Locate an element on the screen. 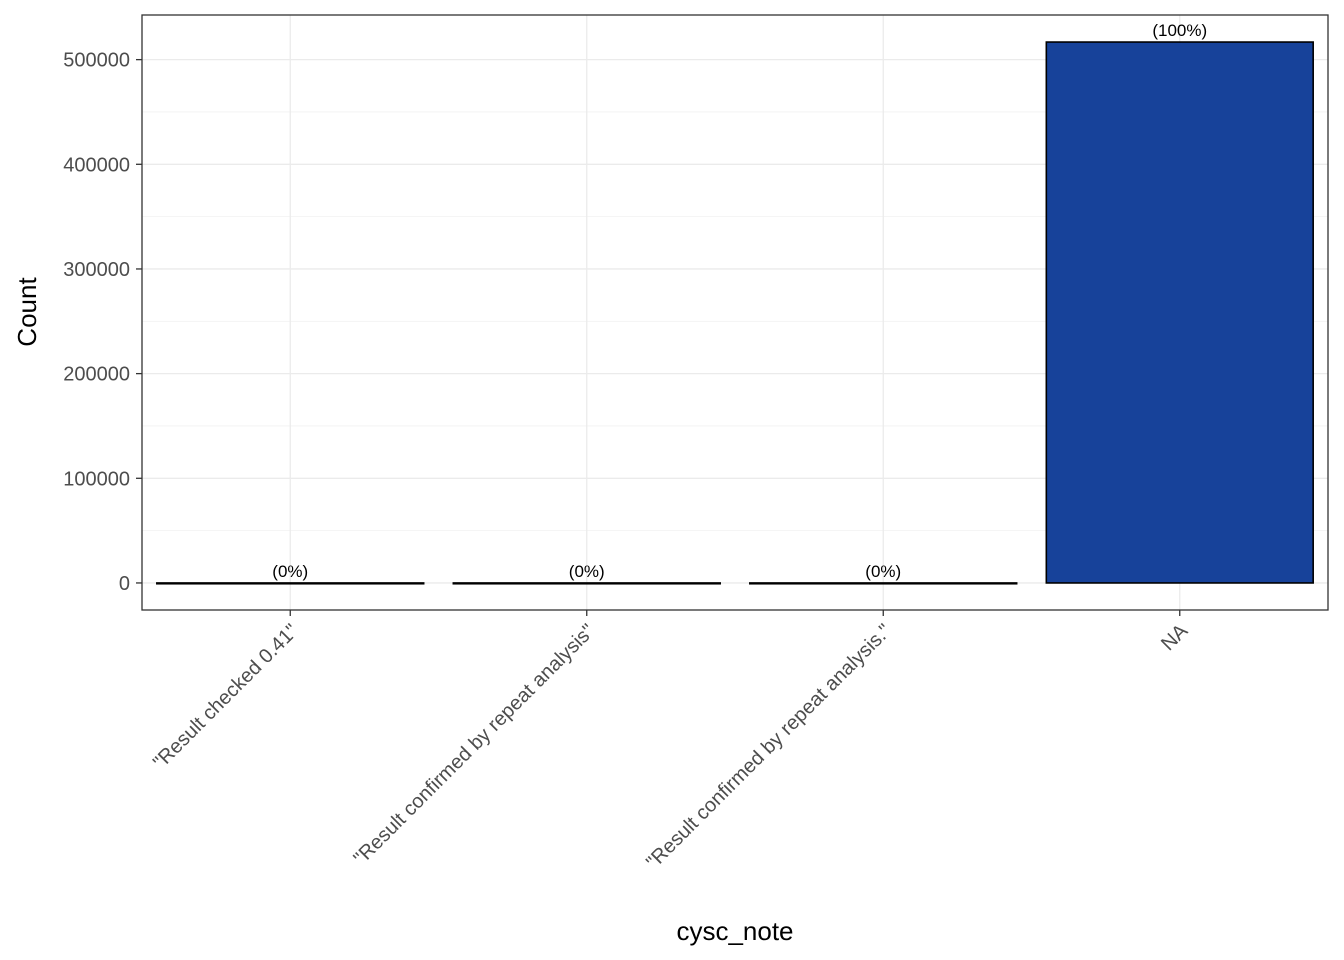  y-tick-label: 100000 is located at coordinates (96, 479).